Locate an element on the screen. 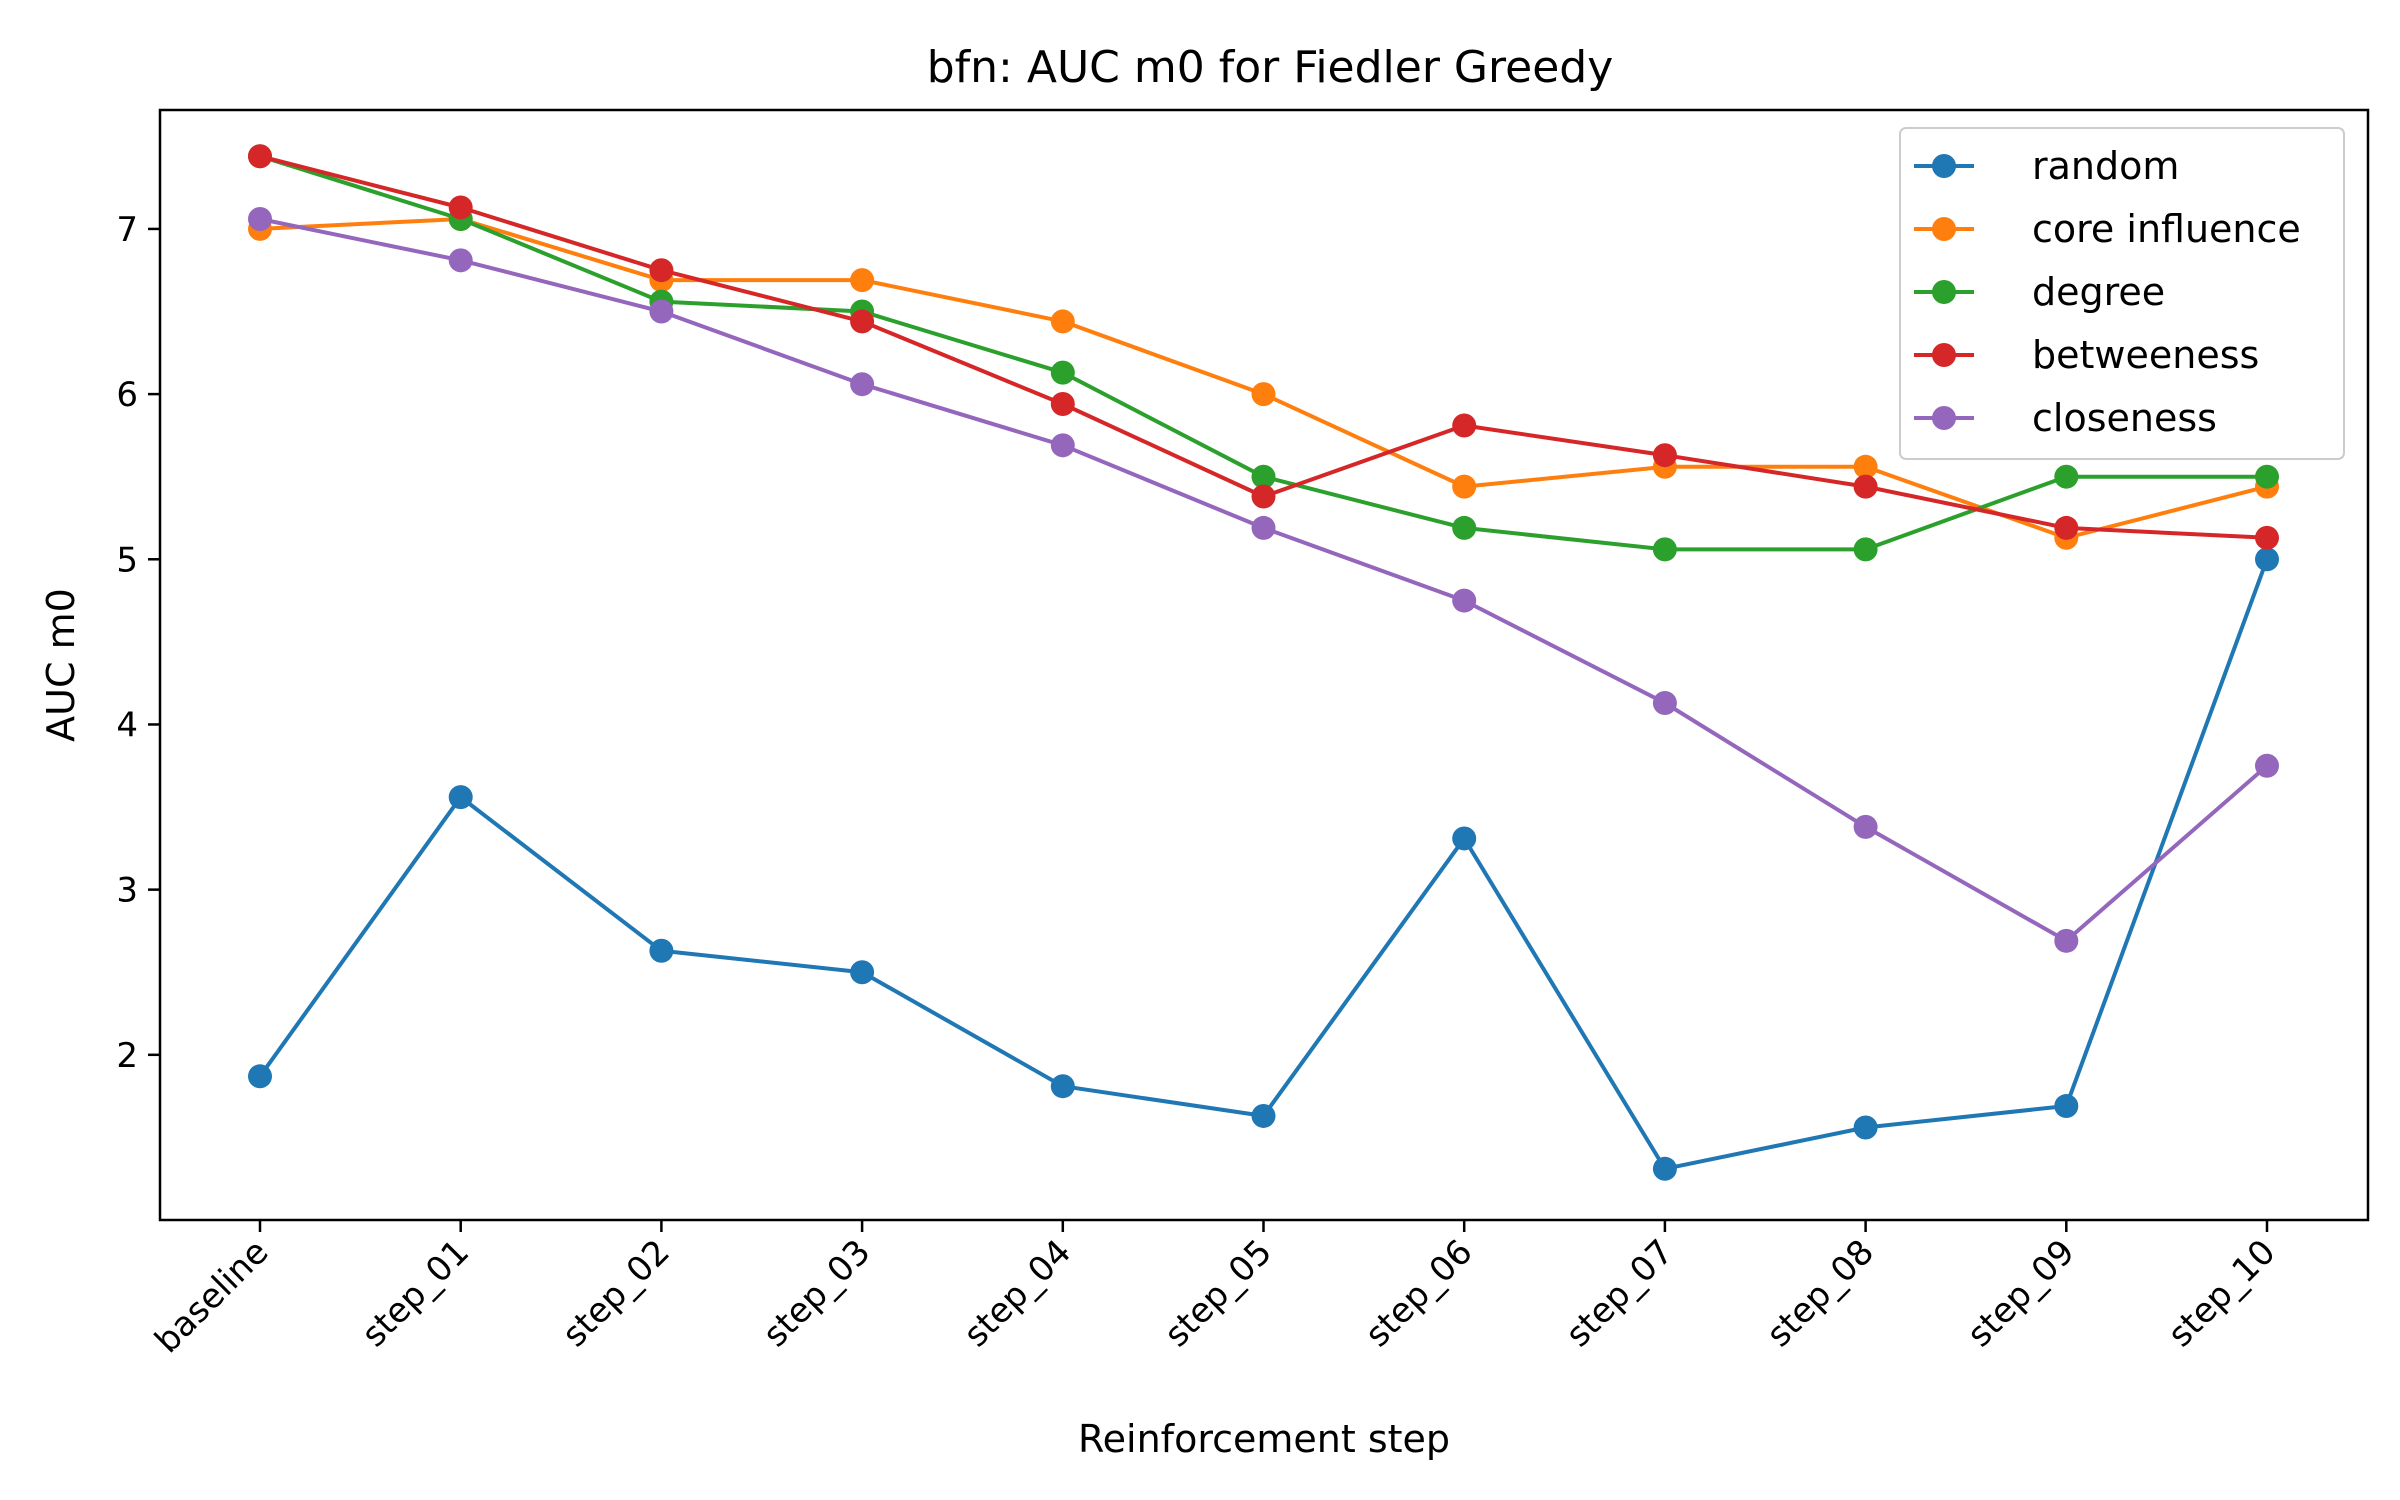 This screenshot has height=1500, width=2400. legend-item-betweeness: betweeness is located at coordinates (2086, 355).